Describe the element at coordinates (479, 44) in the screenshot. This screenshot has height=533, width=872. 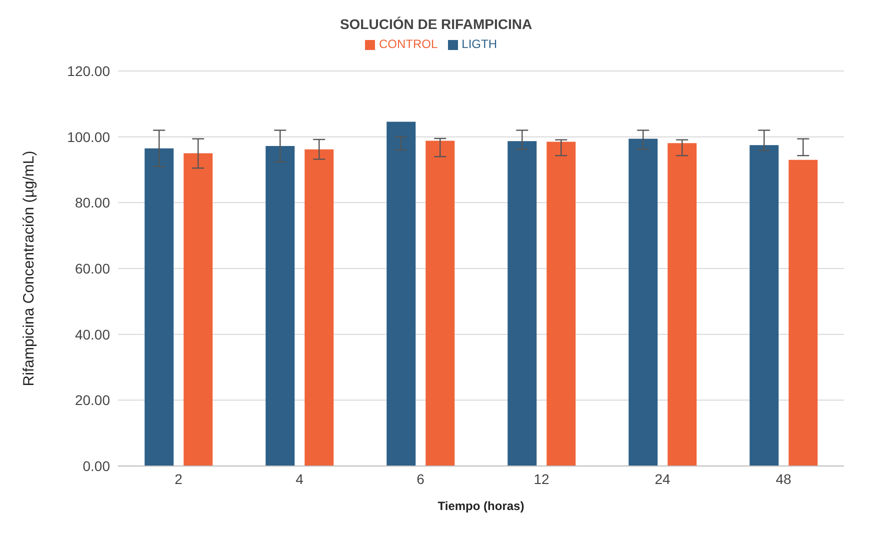
I see `legend-label: LIGTH` at that location.